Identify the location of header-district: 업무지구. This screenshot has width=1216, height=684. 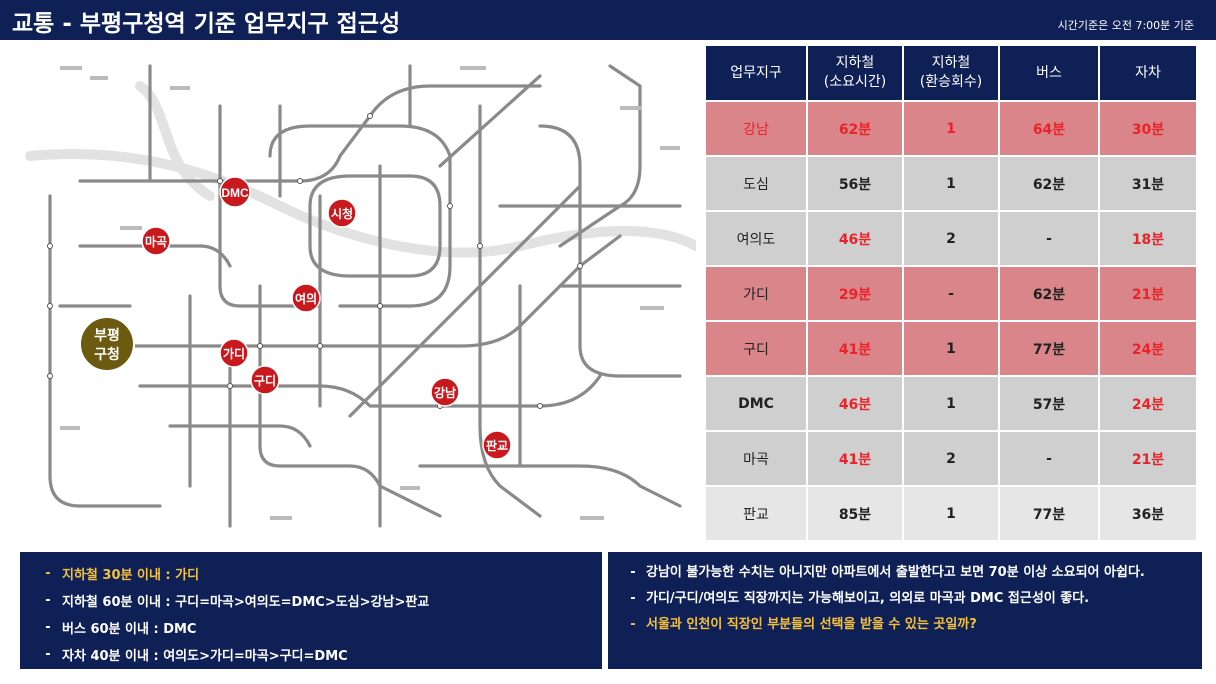
(757, 73).